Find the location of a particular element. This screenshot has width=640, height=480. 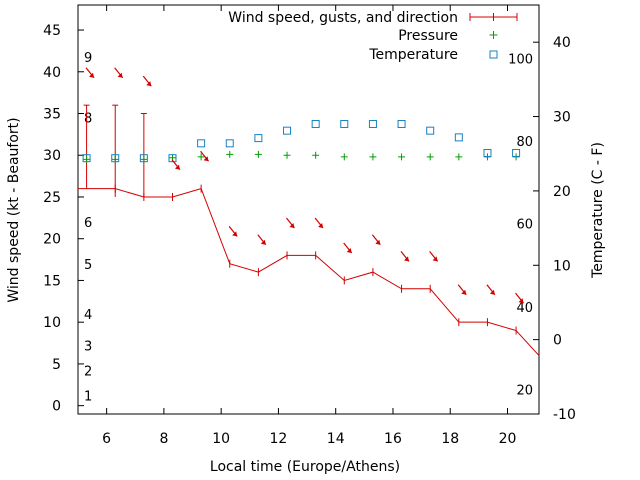

x-tick-label: 20 is located at coordinates (508, 439).